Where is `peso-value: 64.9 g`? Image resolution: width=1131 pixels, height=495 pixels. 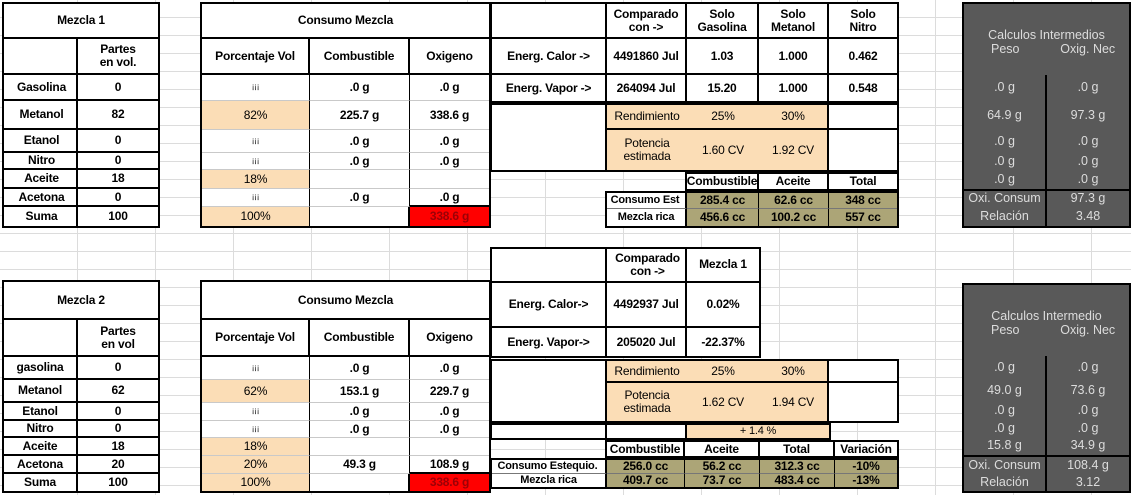
peso-value: 64.9 g is located at coordinates (1005, 115).